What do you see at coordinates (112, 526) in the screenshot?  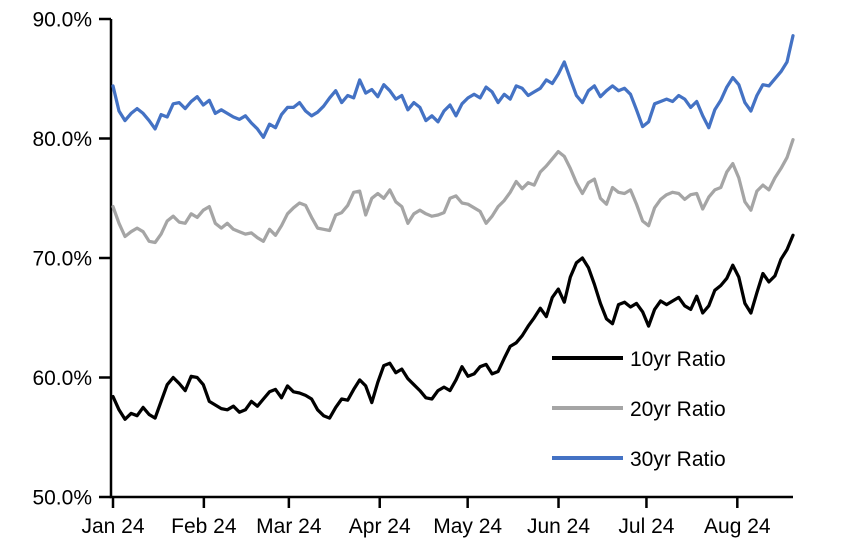 I see `x-axis-tick-label: Jan 24` at bounding box center [112, 526].